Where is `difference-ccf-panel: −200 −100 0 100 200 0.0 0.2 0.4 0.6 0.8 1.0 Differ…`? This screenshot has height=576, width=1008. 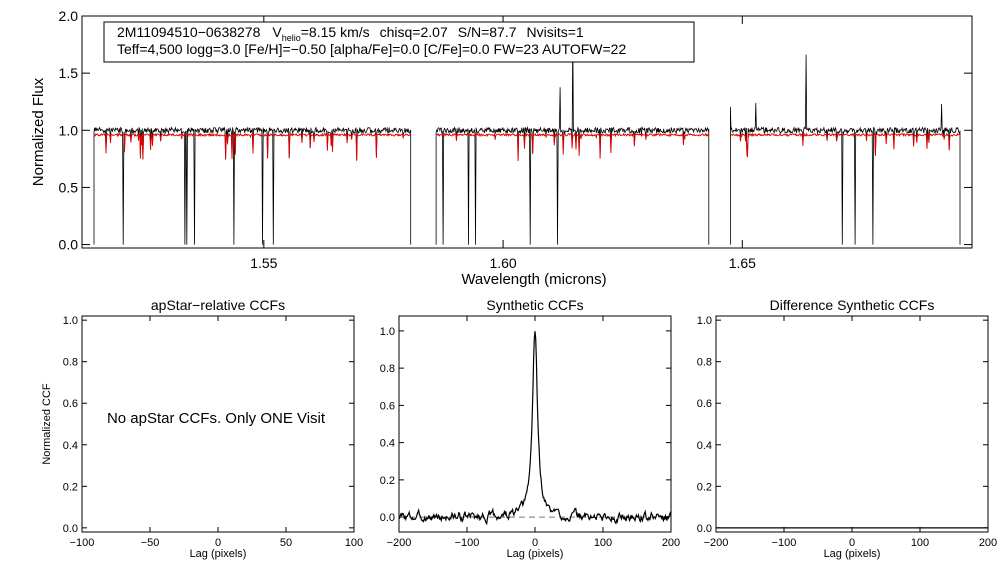 difference-ccf-panel: −200 −100 0 100 200 0.0 0.2 0.4 0.6 0.8 1.0 Differ… is located at coordinates (847, 428).